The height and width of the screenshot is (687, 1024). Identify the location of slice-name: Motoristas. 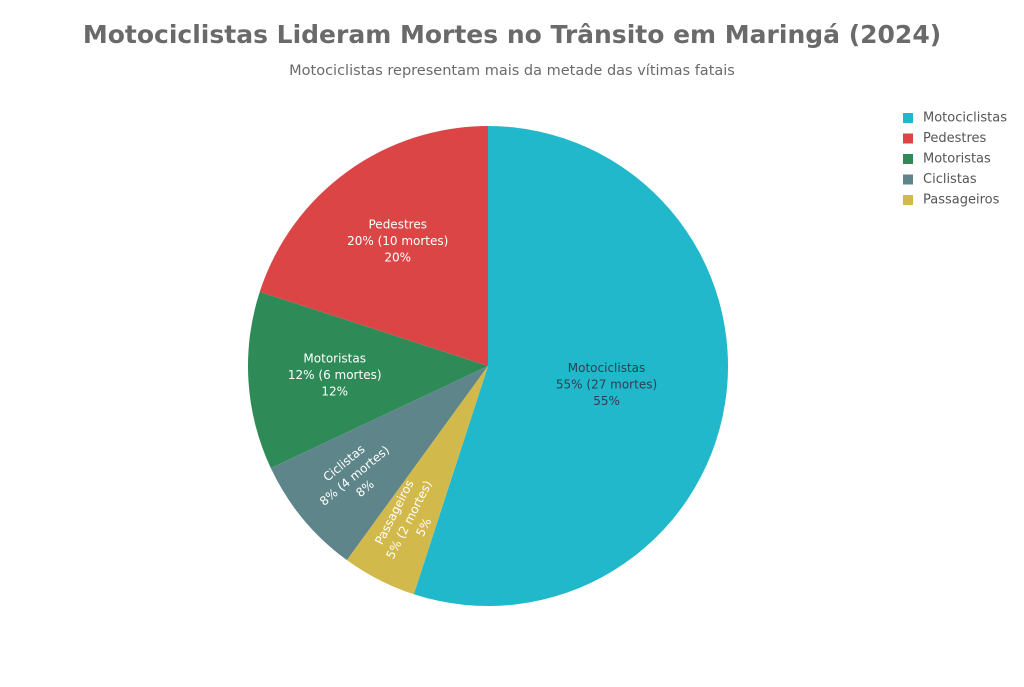
(334, 359).